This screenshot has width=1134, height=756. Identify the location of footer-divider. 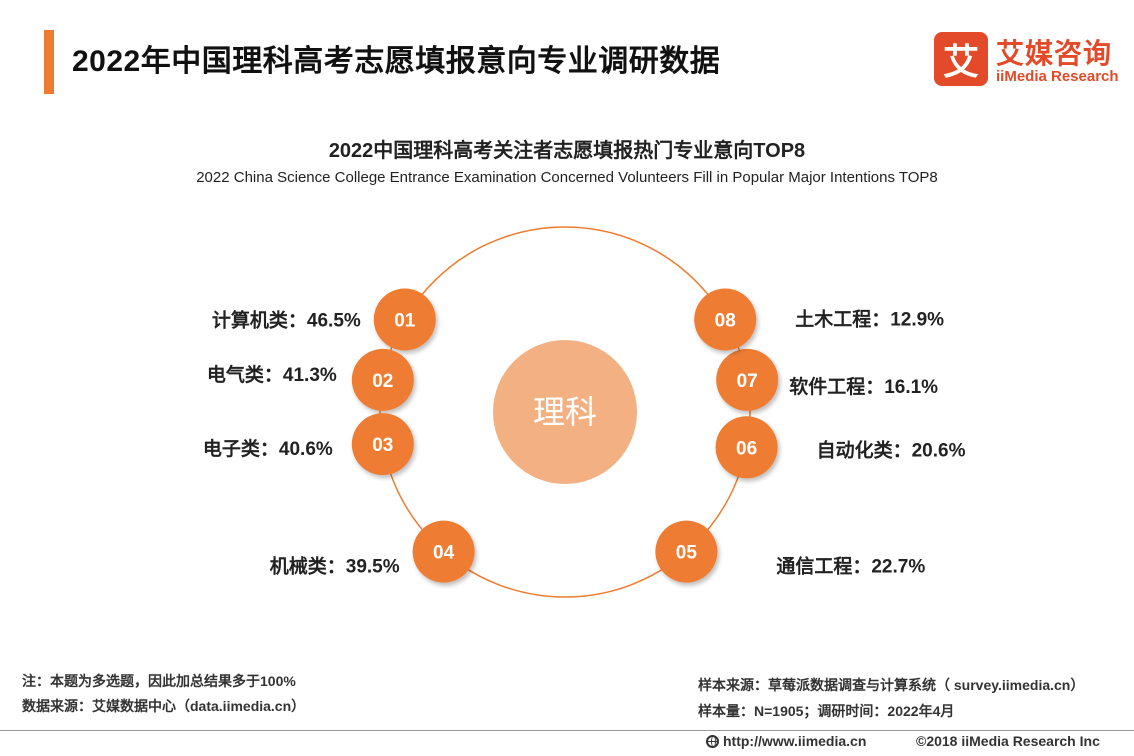
(567, 730).